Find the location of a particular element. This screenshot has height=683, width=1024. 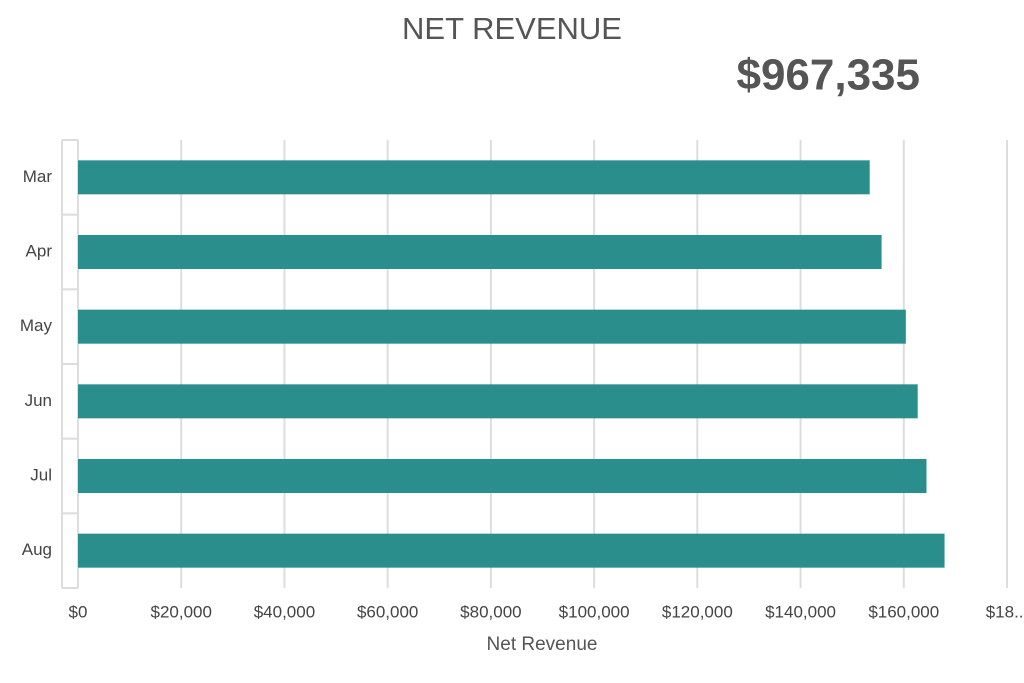

y-tick-label: Mar is located at coordinates (38, 176).